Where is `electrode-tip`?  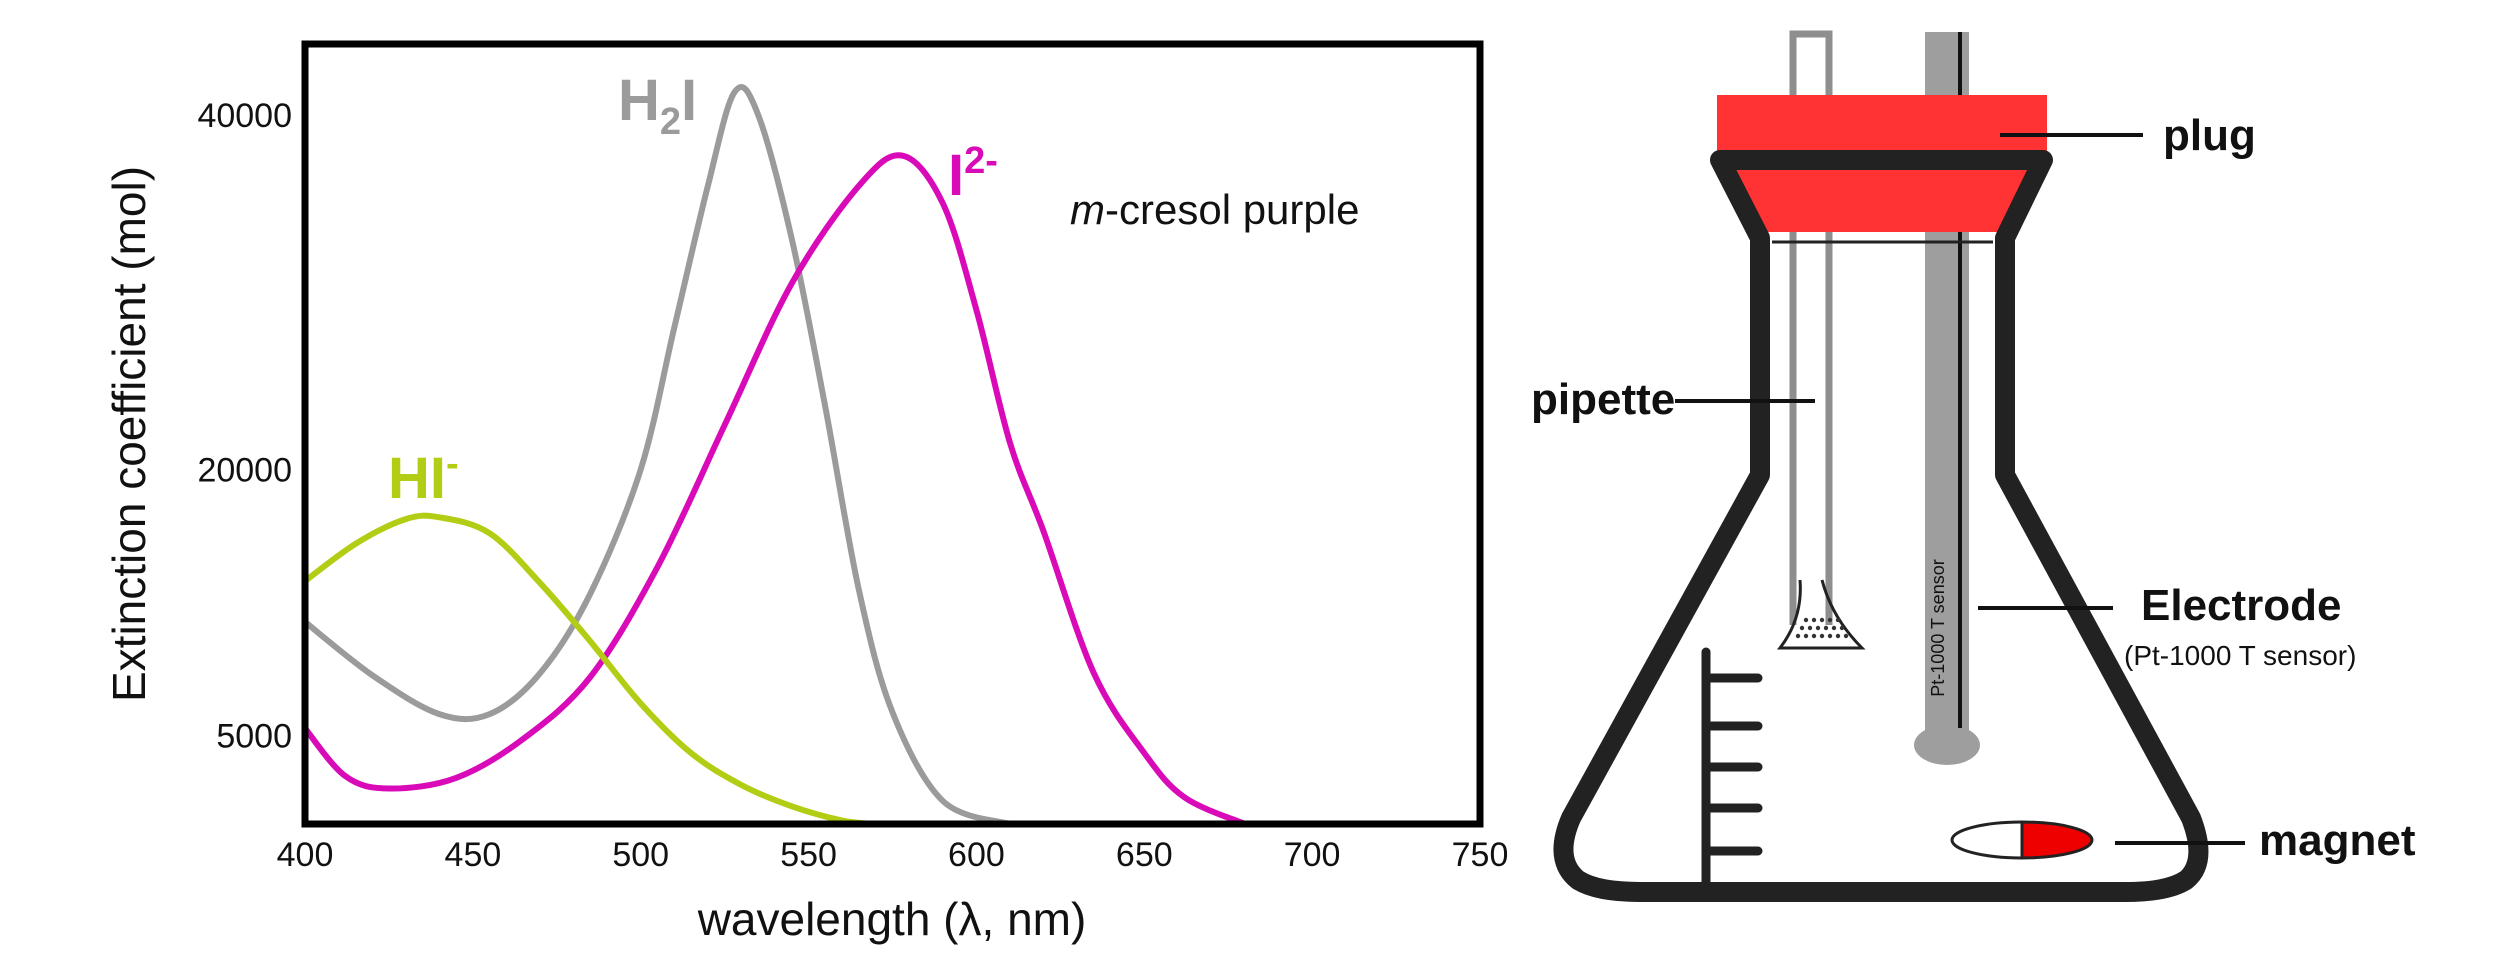 electrode-tip is located at coordinates (1947, 745).